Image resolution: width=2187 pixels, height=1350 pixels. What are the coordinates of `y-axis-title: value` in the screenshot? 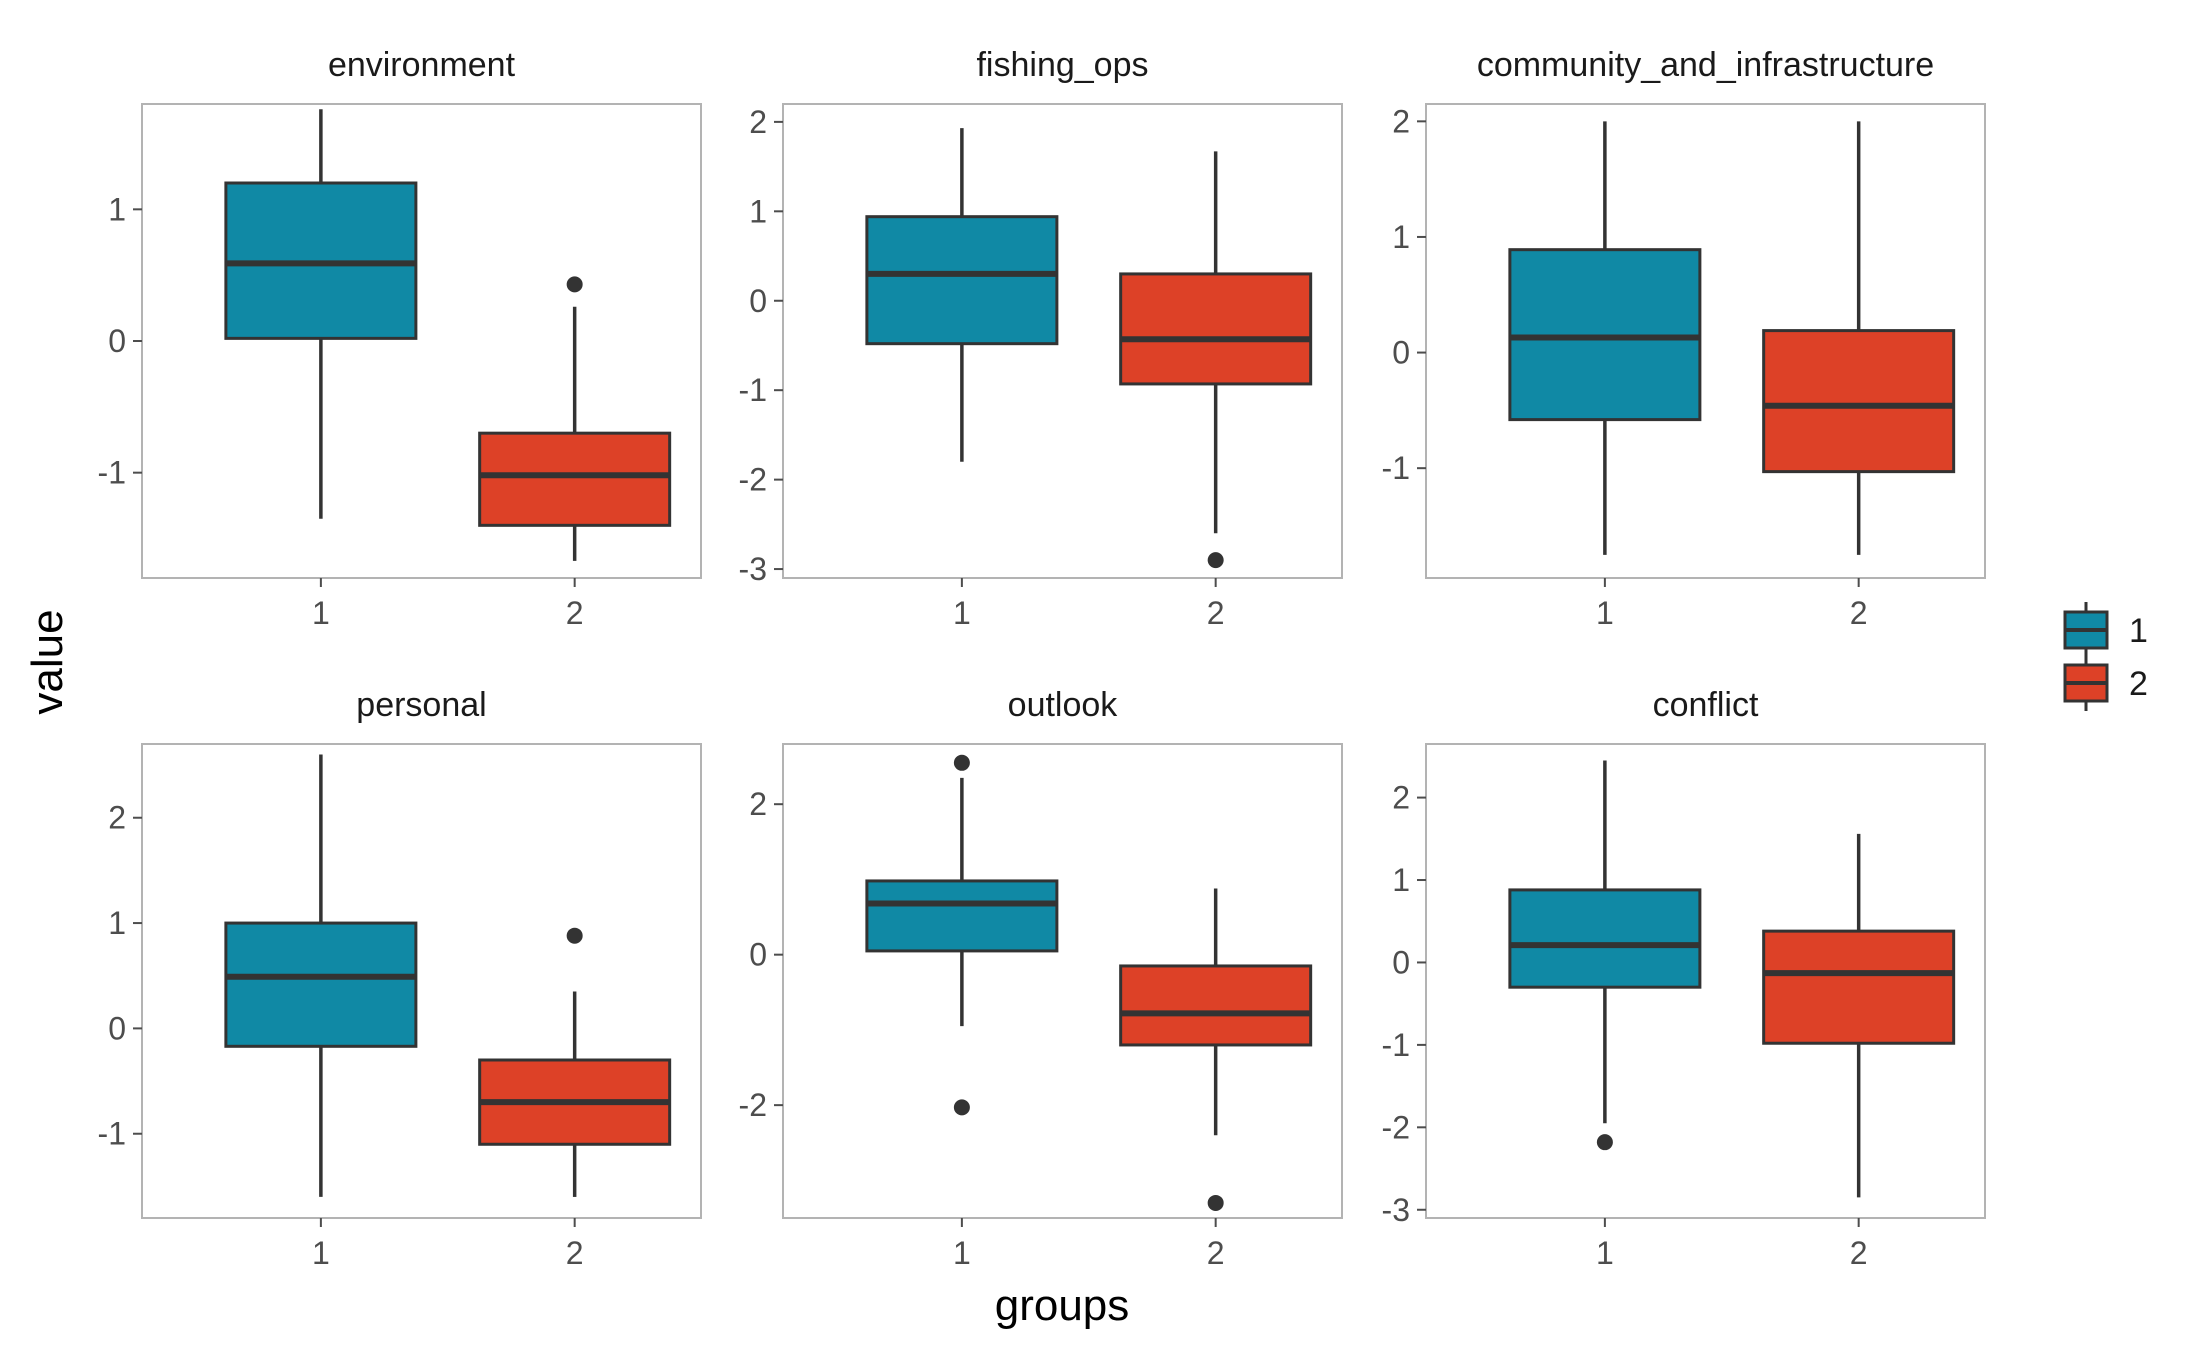 It's located at (47, 661).